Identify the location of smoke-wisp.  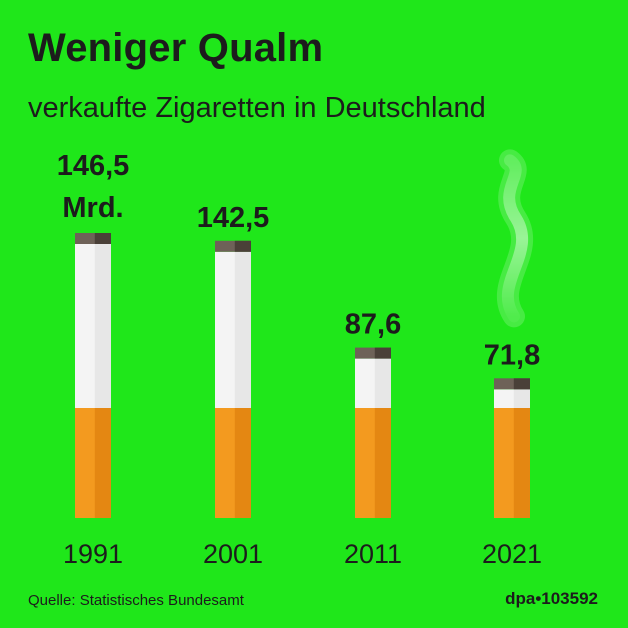
(515, 238).